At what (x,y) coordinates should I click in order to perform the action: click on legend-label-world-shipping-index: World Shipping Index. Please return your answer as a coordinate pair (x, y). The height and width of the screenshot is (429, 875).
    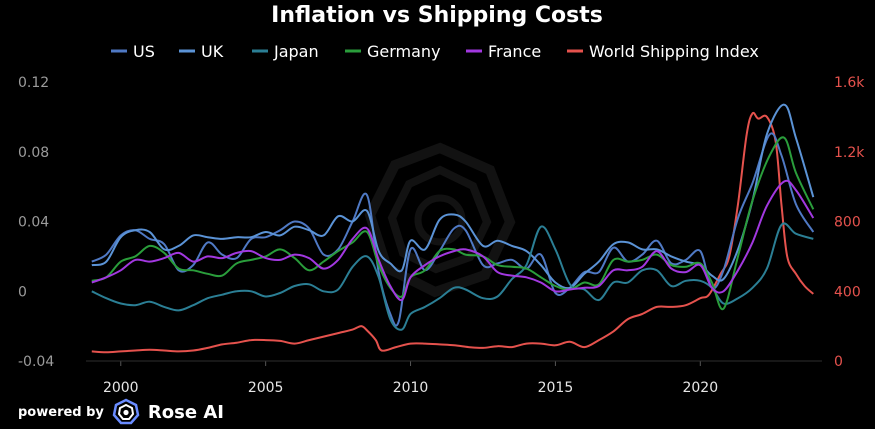
    Looking at the image, I should click on (674, 51).